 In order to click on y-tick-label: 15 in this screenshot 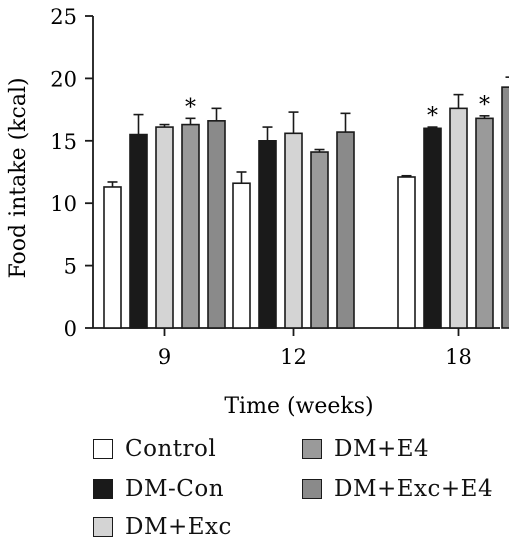, I will do `click(63, 142)`.